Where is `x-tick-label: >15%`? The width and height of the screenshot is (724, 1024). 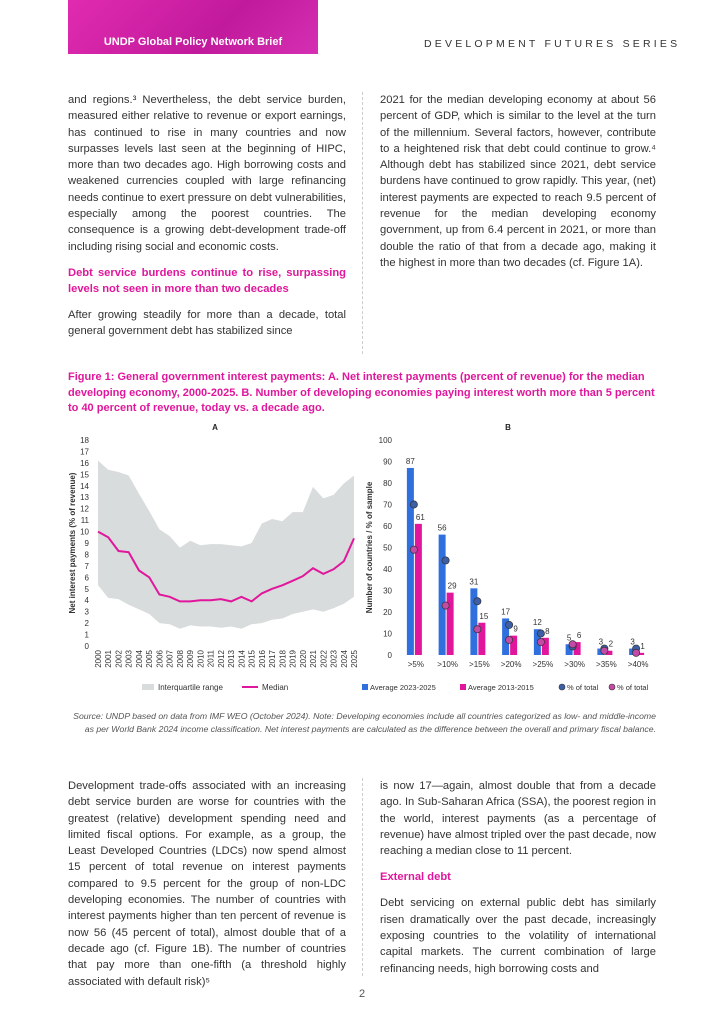 x-tick-label: >15% is located at coordinates (479, 664).